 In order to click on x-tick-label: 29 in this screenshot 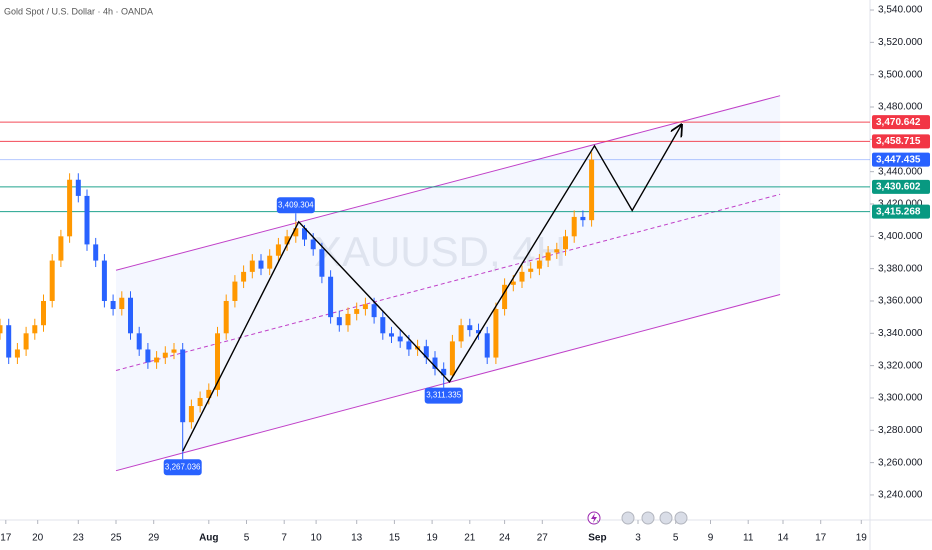, I will do `click(154, 538)`.